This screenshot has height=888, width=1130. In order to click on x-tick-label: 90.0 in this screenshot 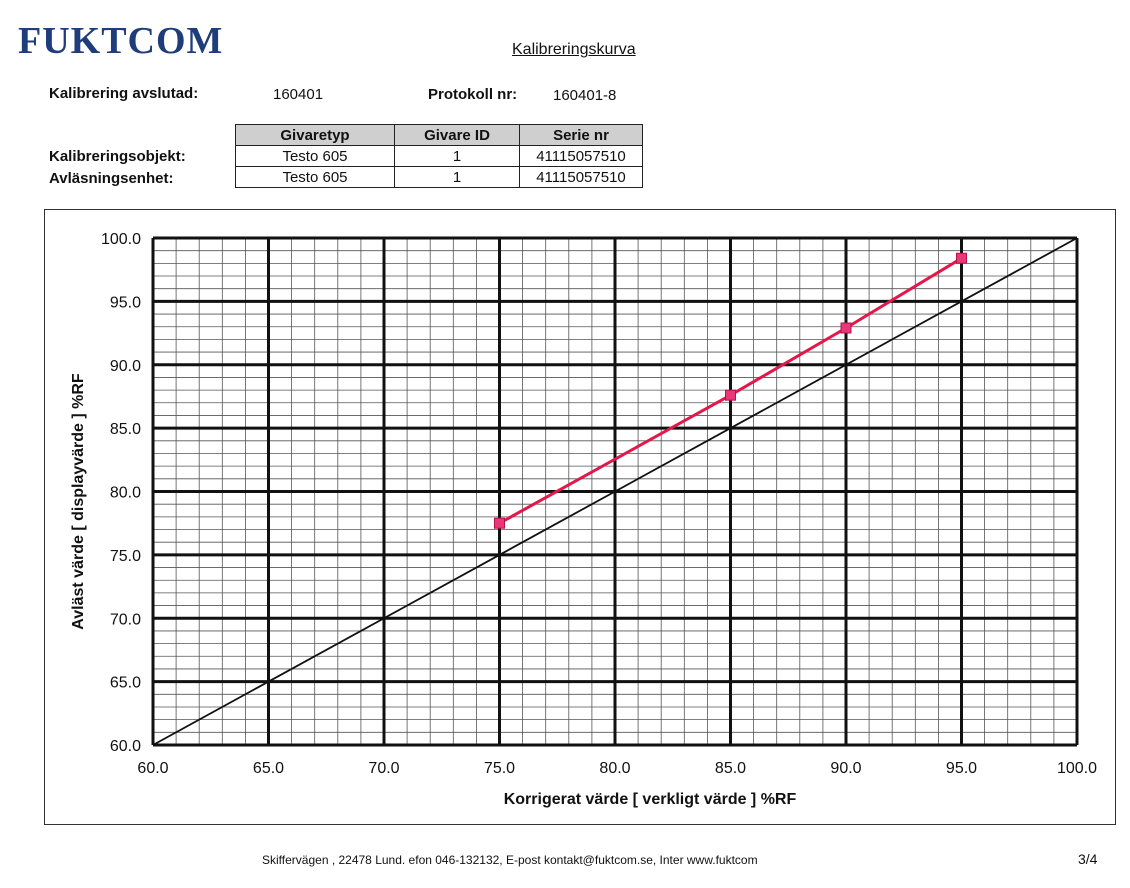, I will do `click(845, 768)`.